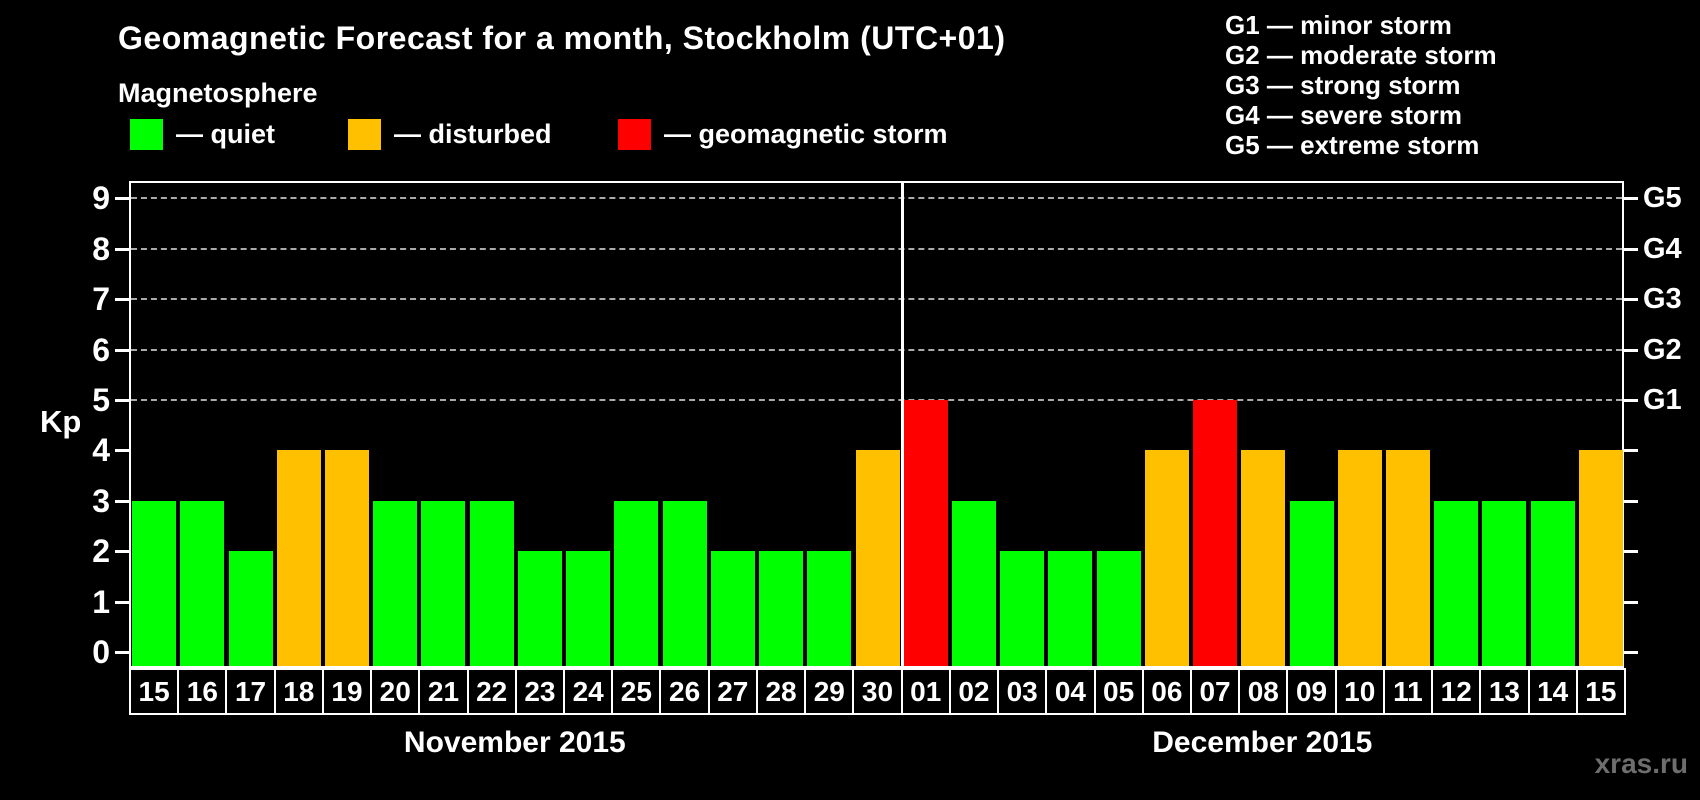 This screenshot has height=800, width=1700. What do you see at coordinates (154, 691) in the screenshot?
I see `day-label-box: 15` at bounding box center [154, 691].